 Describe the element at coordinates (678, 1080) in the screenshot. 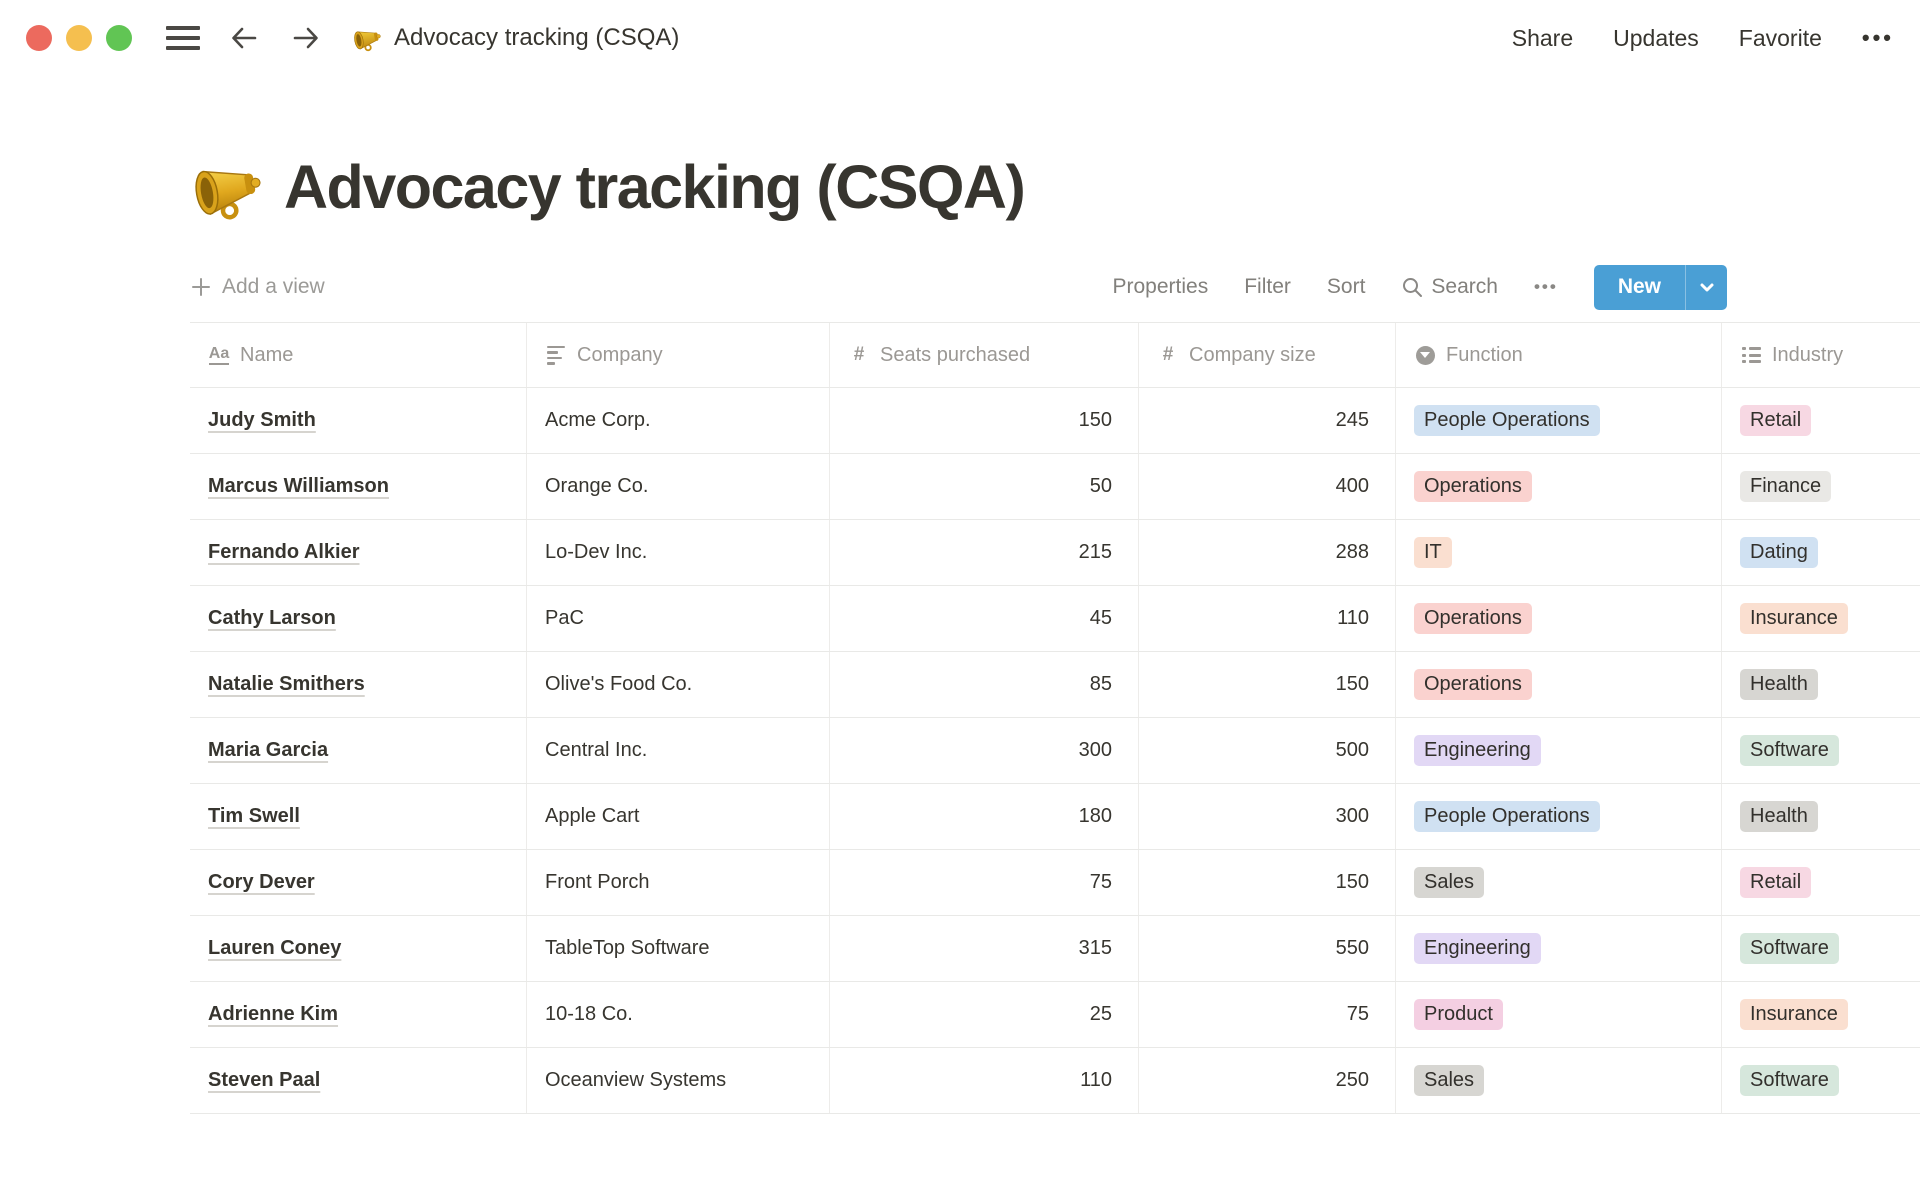

I see `cell-company: Oceanview Systems` at that location.